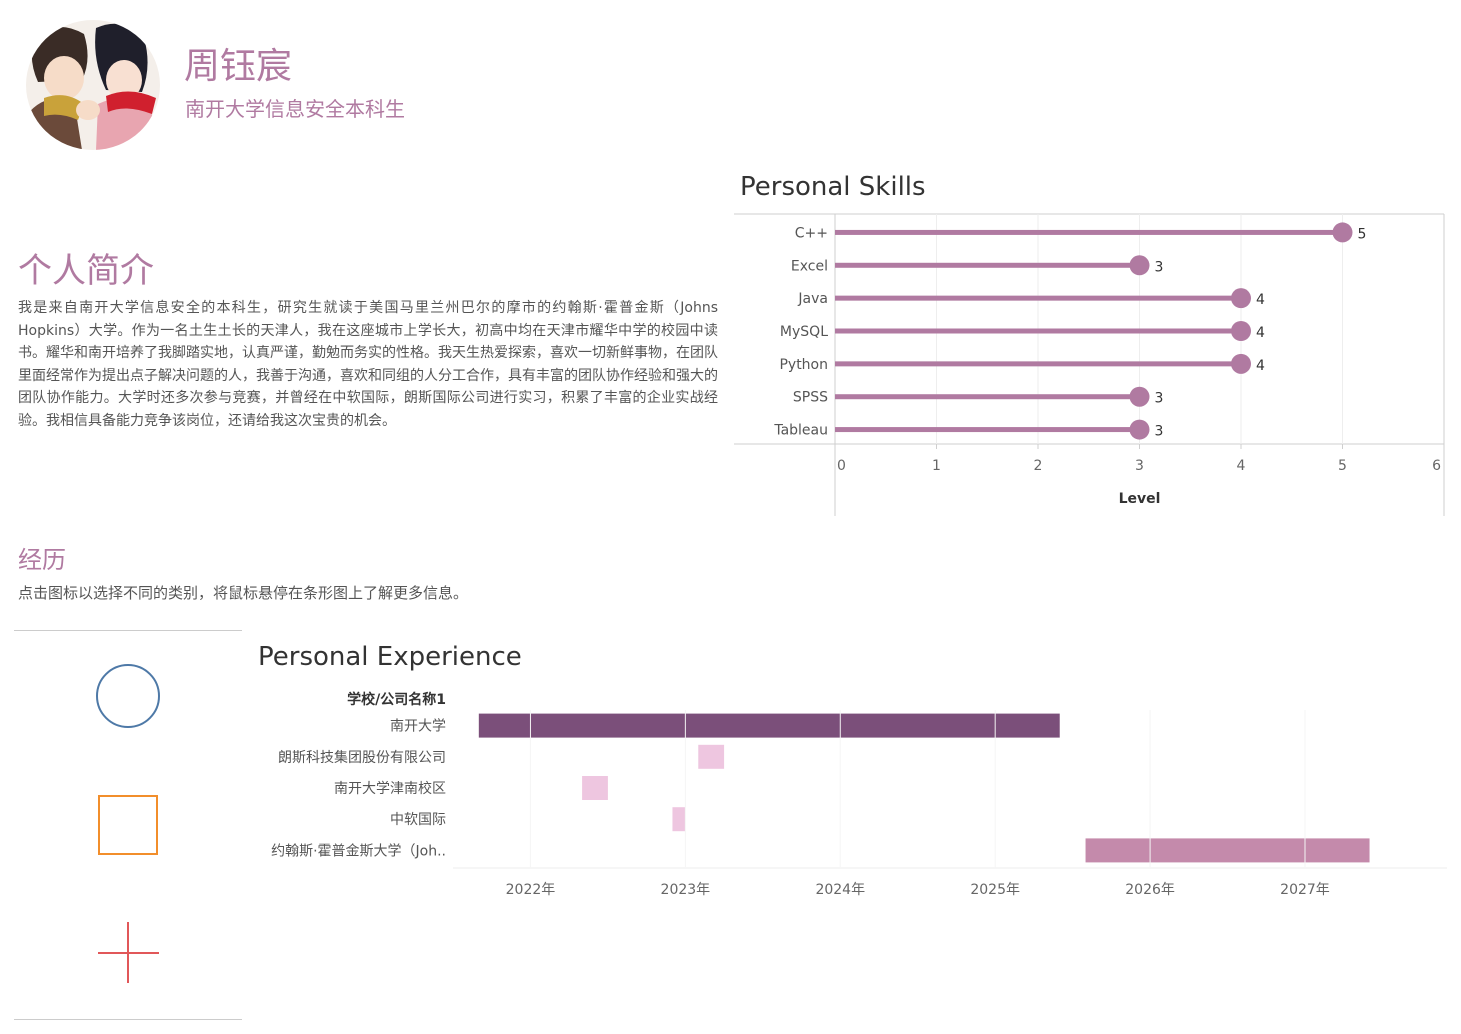  What do you see at coordinates (803, 365) in the screenshot?
I see `skills-category-label: Python` at bounding box center [803, 365].